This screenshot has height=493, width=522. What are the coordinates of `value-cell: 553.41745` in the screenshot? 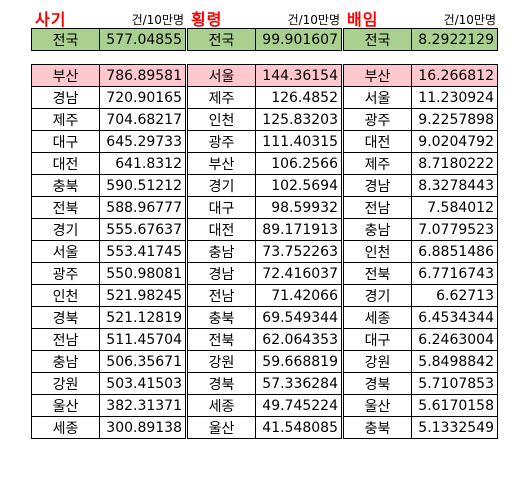 It's located at (142, 251).